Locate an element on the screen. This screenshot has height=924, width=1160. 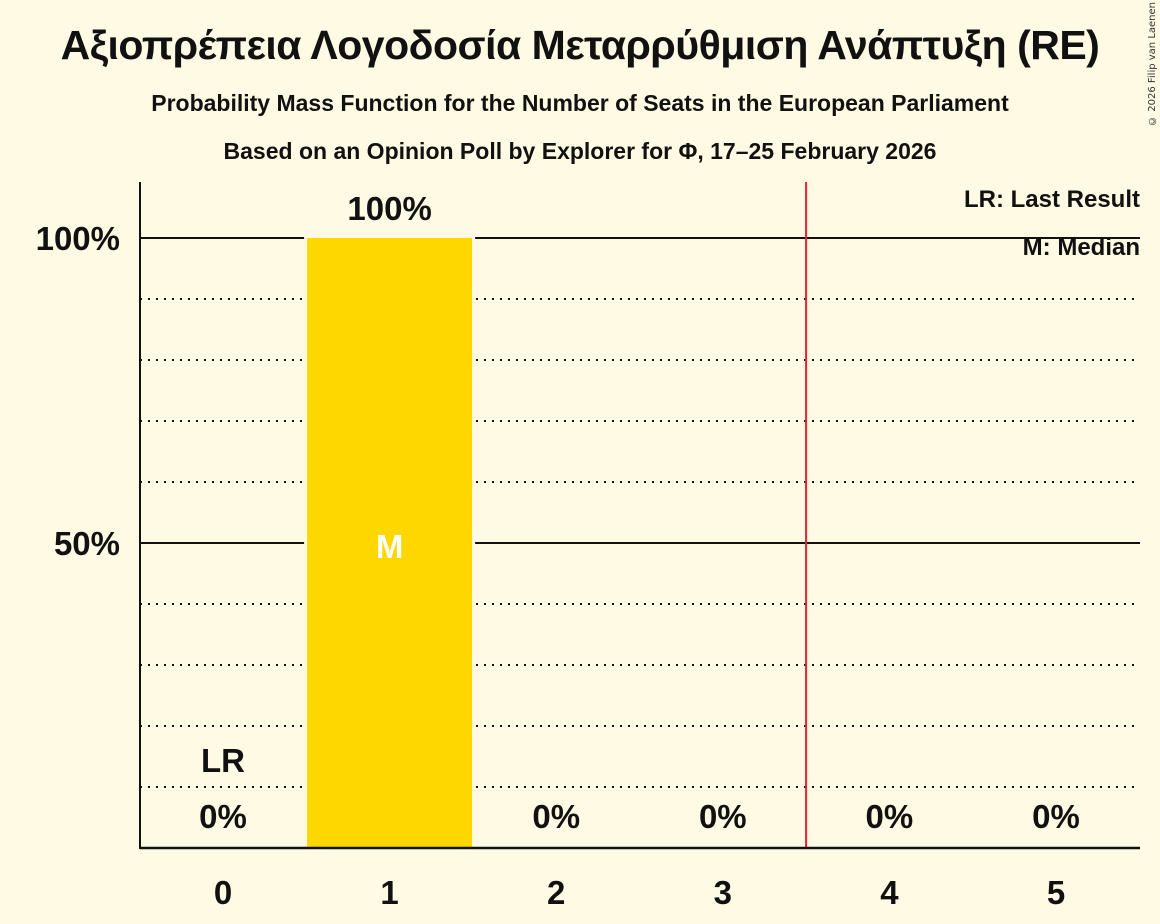
bar-value-label: 100% is located at coordinates (389, 208).